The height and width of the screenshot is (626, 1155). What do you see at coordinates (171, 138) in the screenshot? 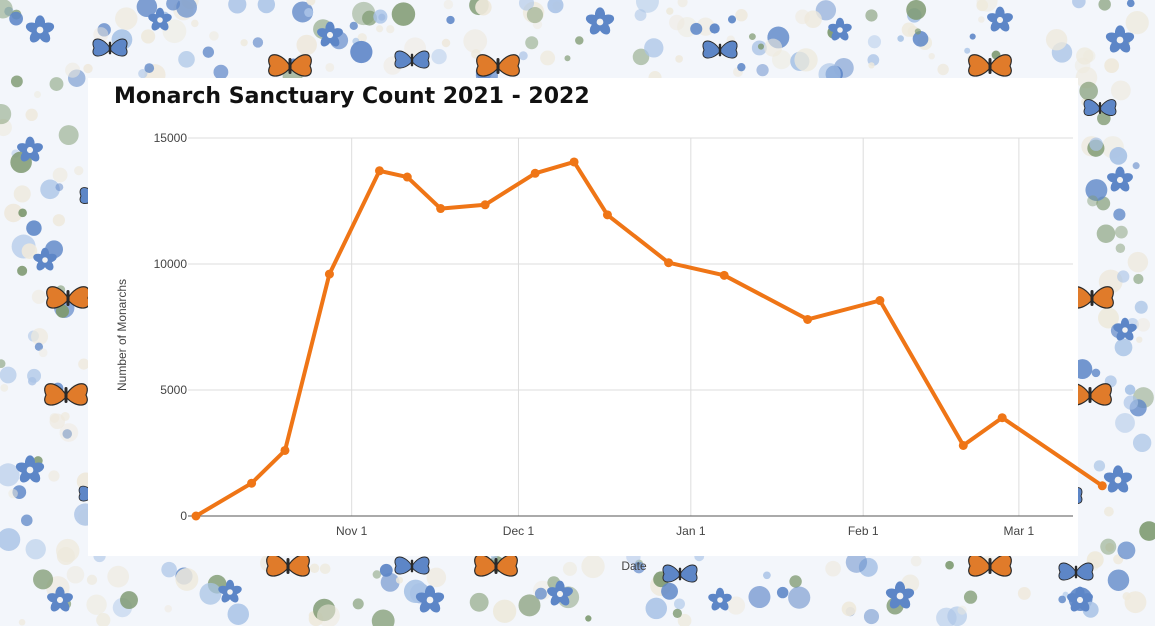
I see `y-tick-label: 15000` at bounding box center [171, 138].